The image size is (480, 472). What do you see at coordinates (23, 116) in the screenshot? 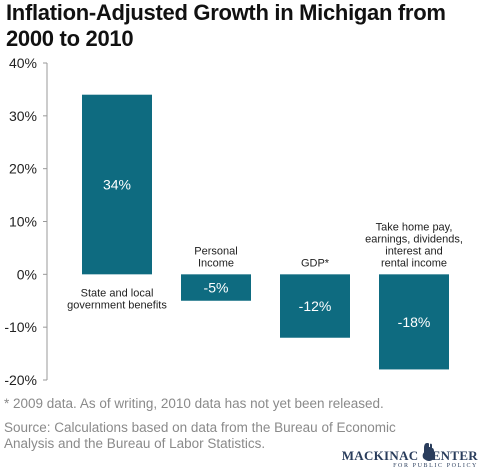
I see `y-tick-label: 30%` at bounding box center [23, 116].